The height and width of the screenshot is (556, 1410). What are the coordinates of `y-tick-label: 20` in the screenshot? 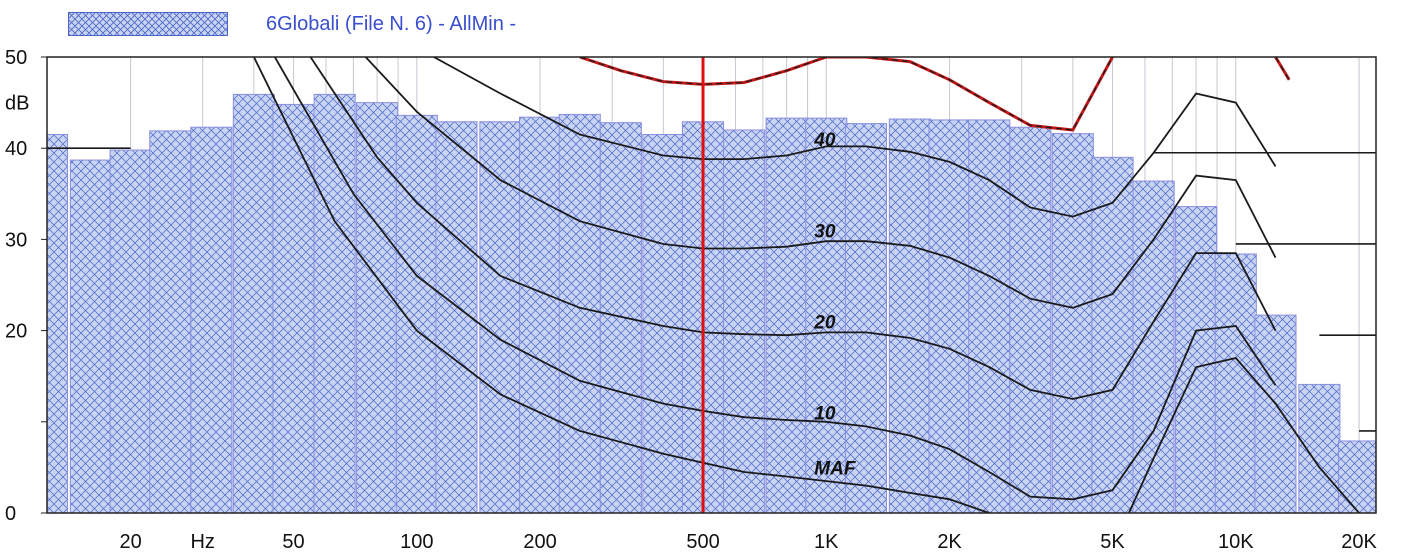 It's located at (16, 332).